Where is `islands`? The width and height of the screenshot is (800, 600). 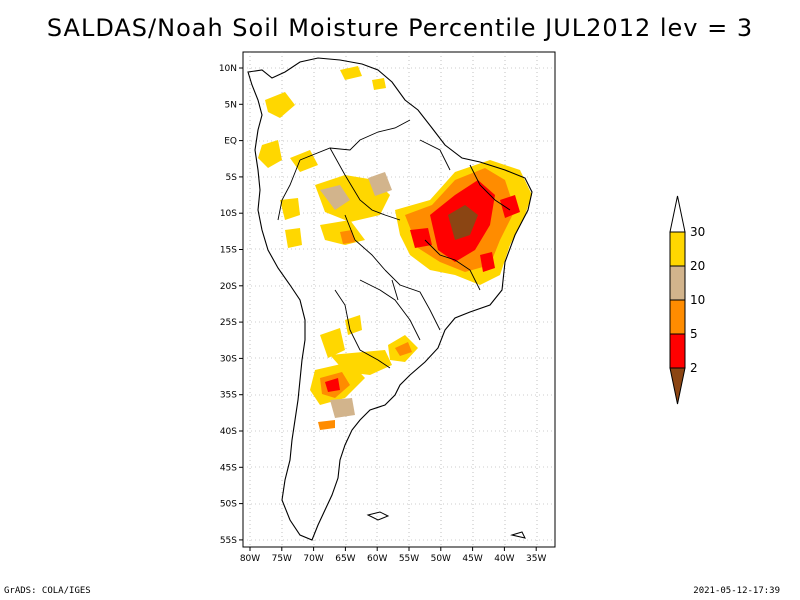
islands is located at coordinates (446, 525).